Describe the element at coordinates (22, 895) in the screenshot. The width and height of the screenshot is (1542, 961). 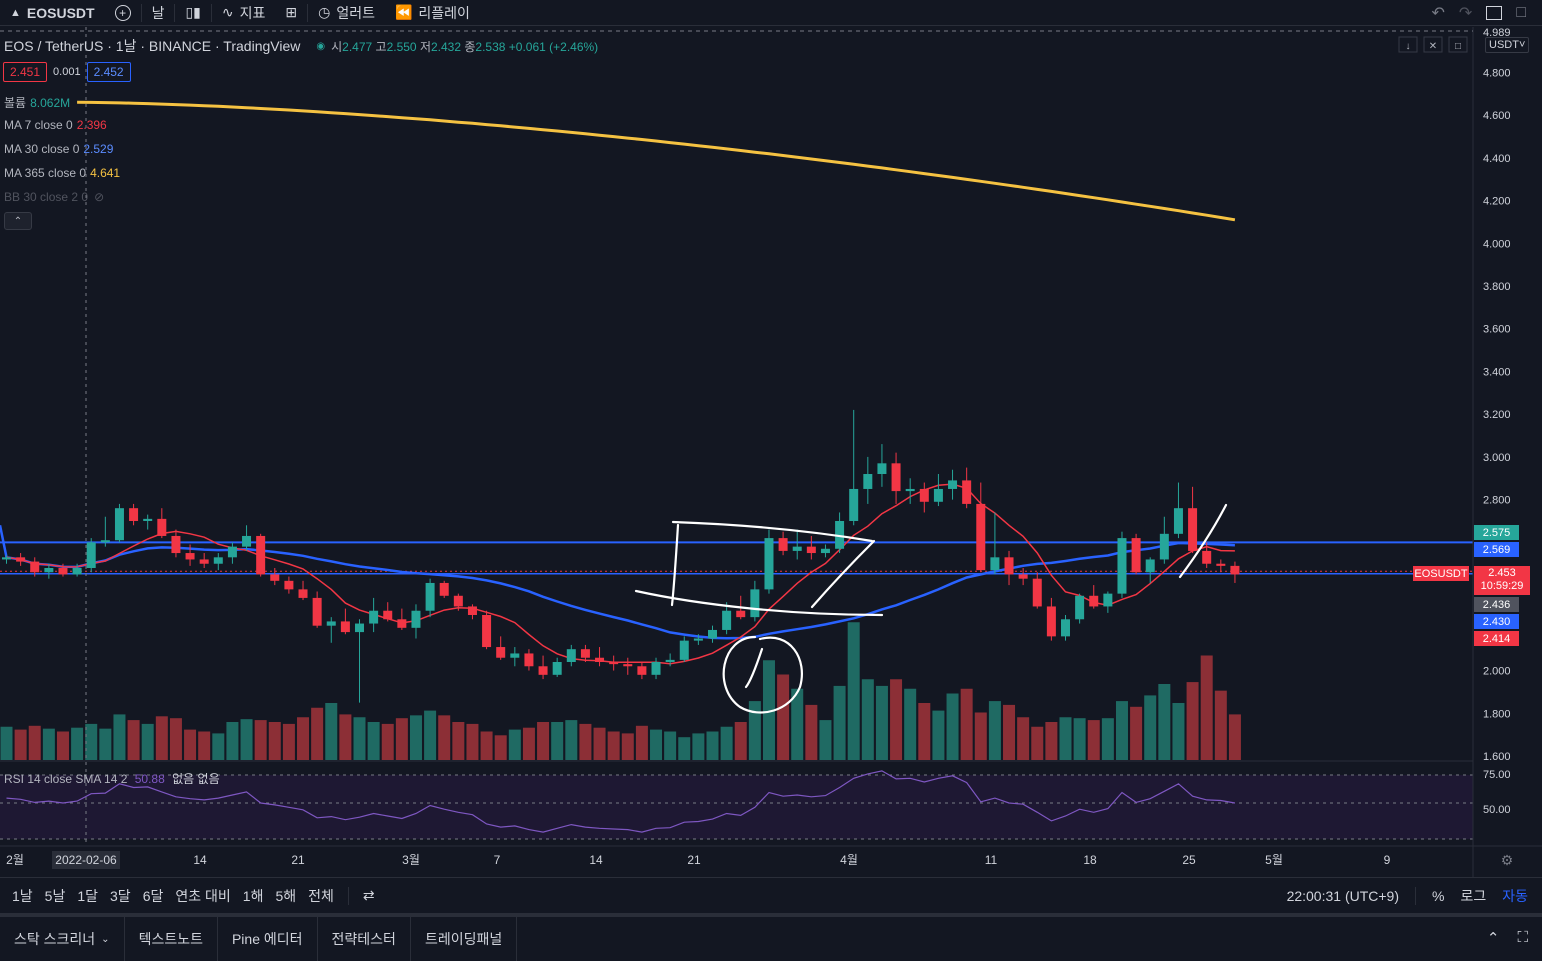
I see `tf-1d: 1날` at that location.